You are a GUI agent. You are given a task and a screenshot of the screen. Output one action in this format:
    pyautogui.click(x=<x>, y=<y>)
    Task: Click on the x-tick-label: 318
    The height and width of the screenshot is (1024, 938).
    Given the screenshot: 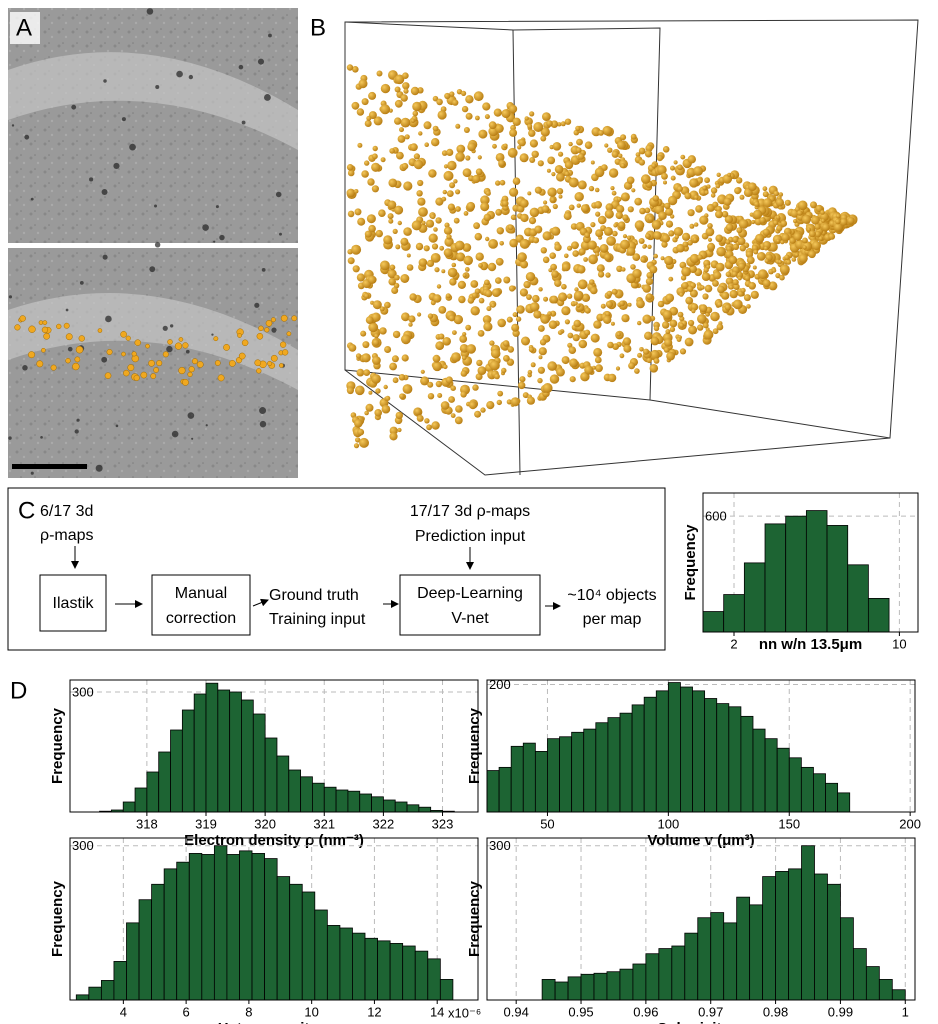 What is the action you would take?
    pyautogui.click(x=147, y=823)
    